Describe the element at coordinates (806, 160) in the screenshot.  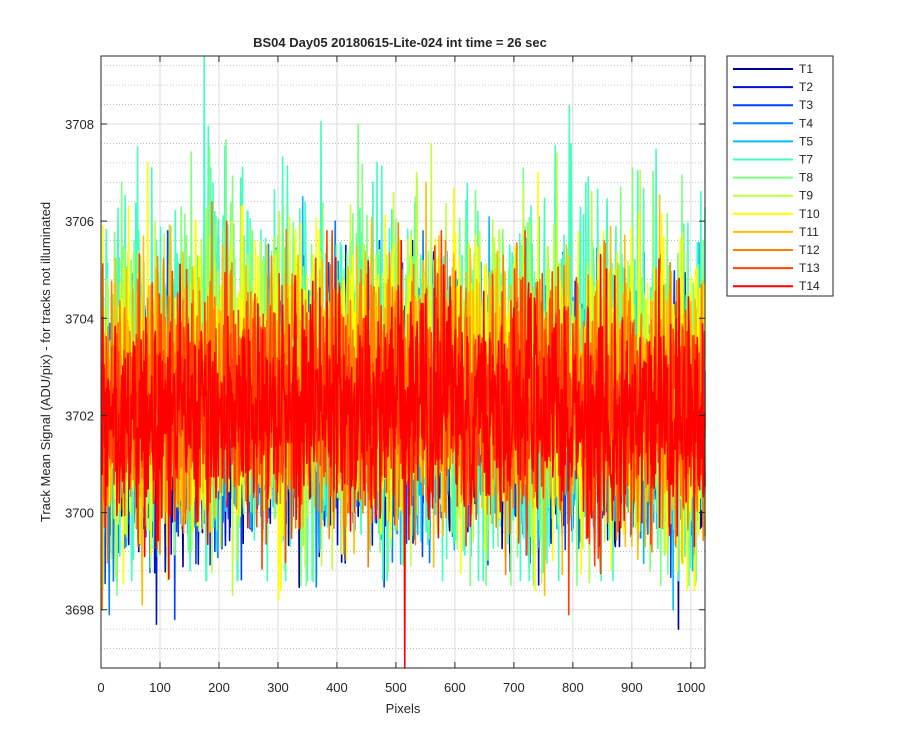
I see `legend-label-t7: T7` at that location.